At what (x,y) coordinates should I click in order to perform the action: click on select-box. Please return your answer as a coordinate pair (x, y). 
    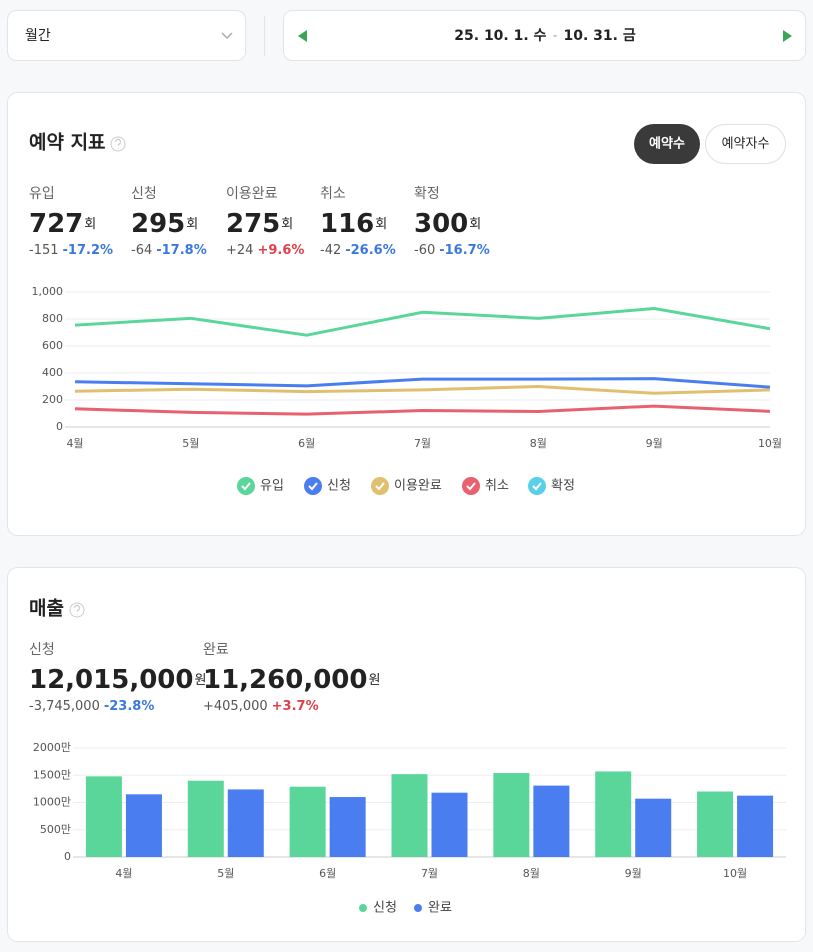
    Looking at the image, I should click on (126, 35).